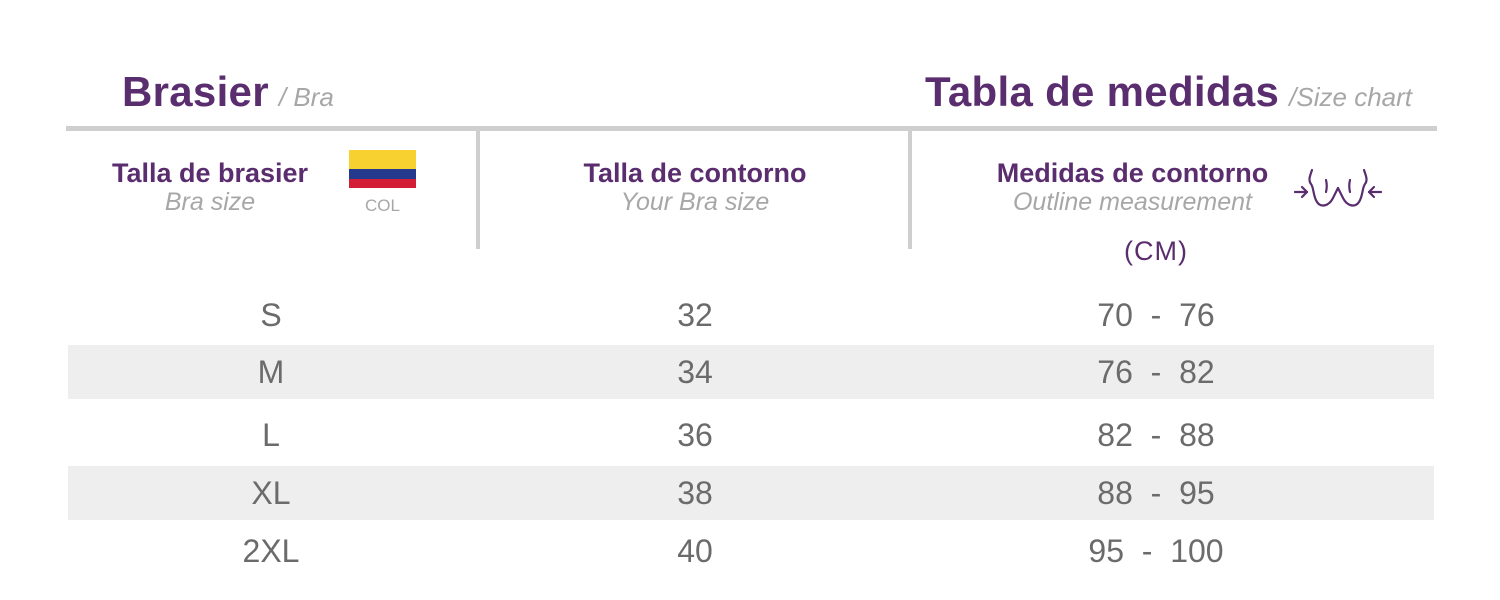  I want to click on title-tabla-de-medidas: Tabla de medidas, so click(1102, 91).